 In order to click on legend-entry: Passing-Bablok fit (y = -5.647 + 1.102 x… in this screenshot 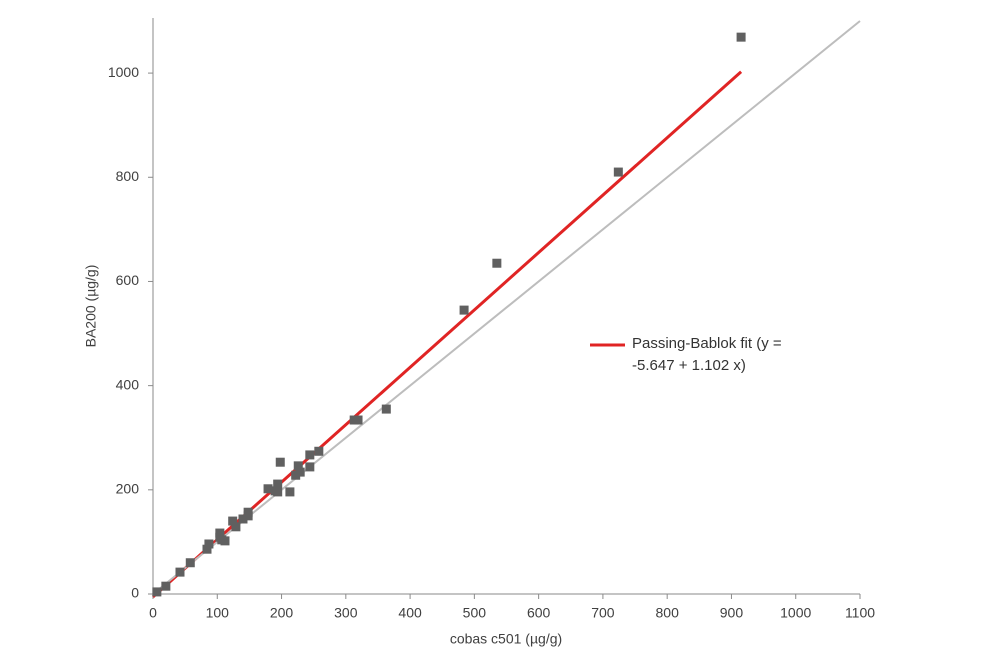, I will do `click(707, 354)`.